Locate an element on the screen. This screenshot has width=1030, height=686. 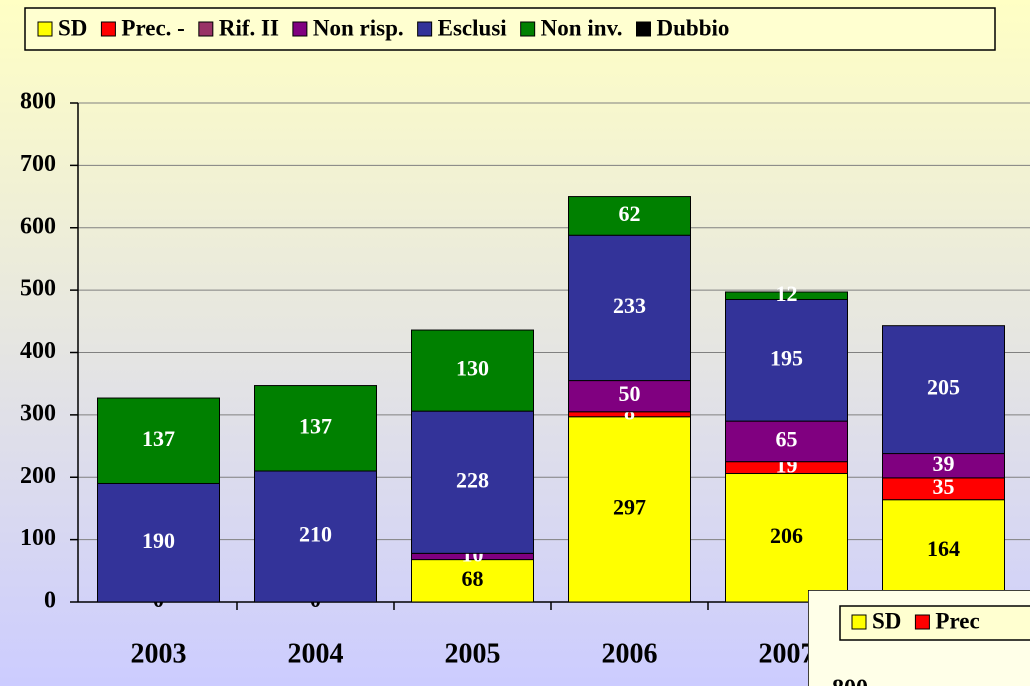
legend-label: Non inv. is located at coordinates (582, 27).